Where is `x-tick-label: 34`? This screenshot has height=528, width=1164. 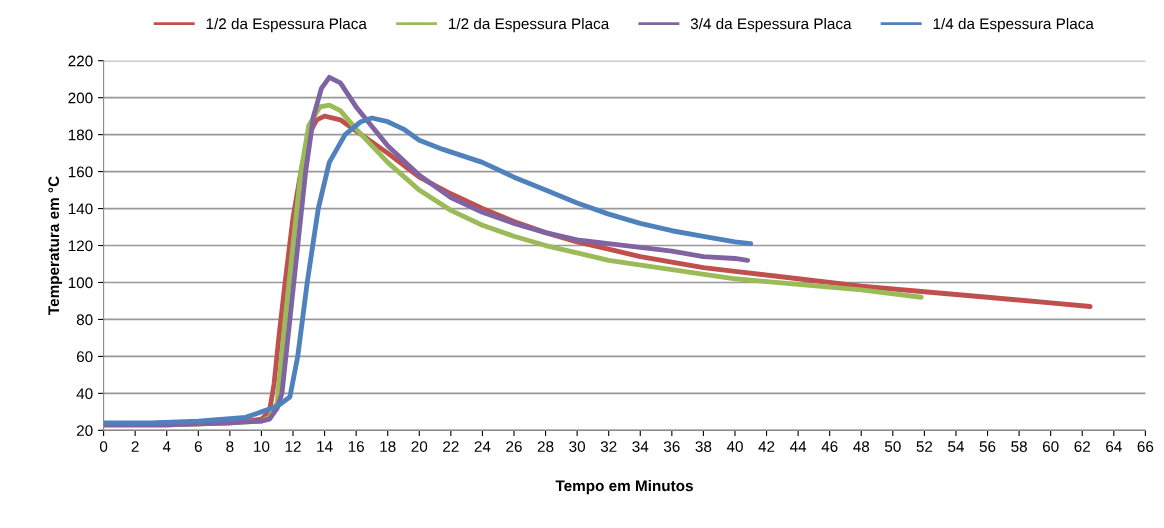 x-tick-label: 34 is located at coordinates (640, 446).